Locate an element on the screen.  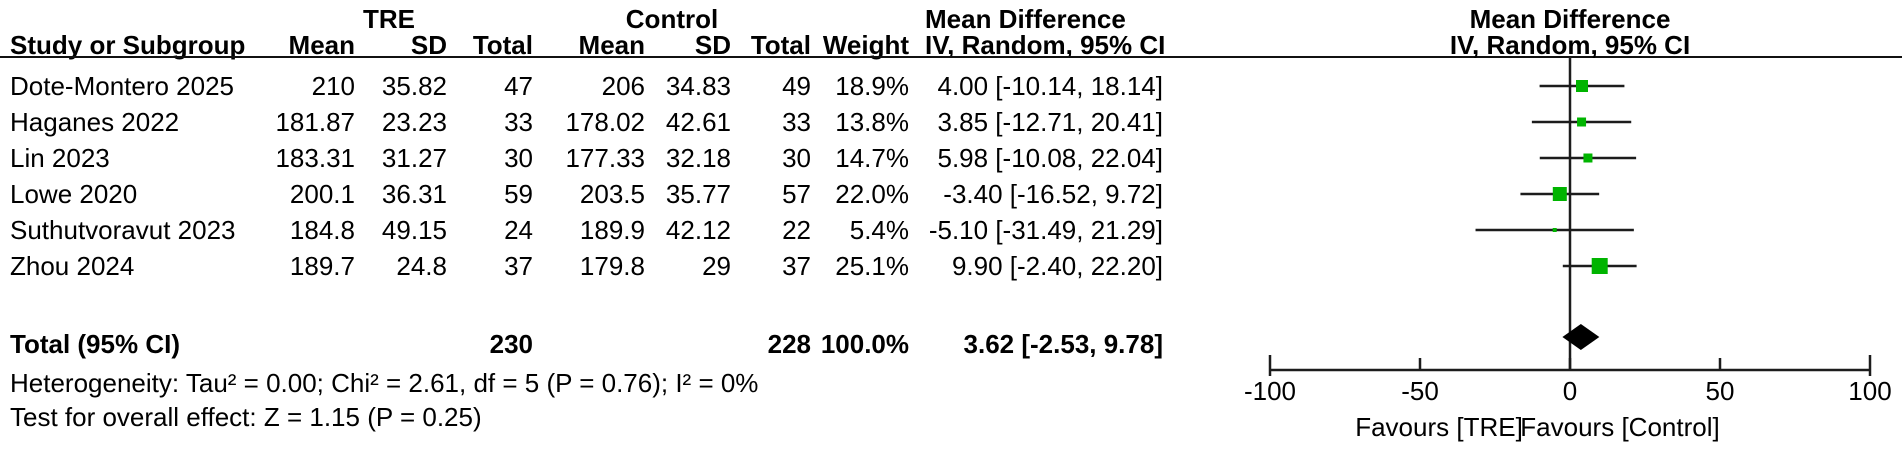
cell-weight: 22.0% is located at coordinates (872, 193).